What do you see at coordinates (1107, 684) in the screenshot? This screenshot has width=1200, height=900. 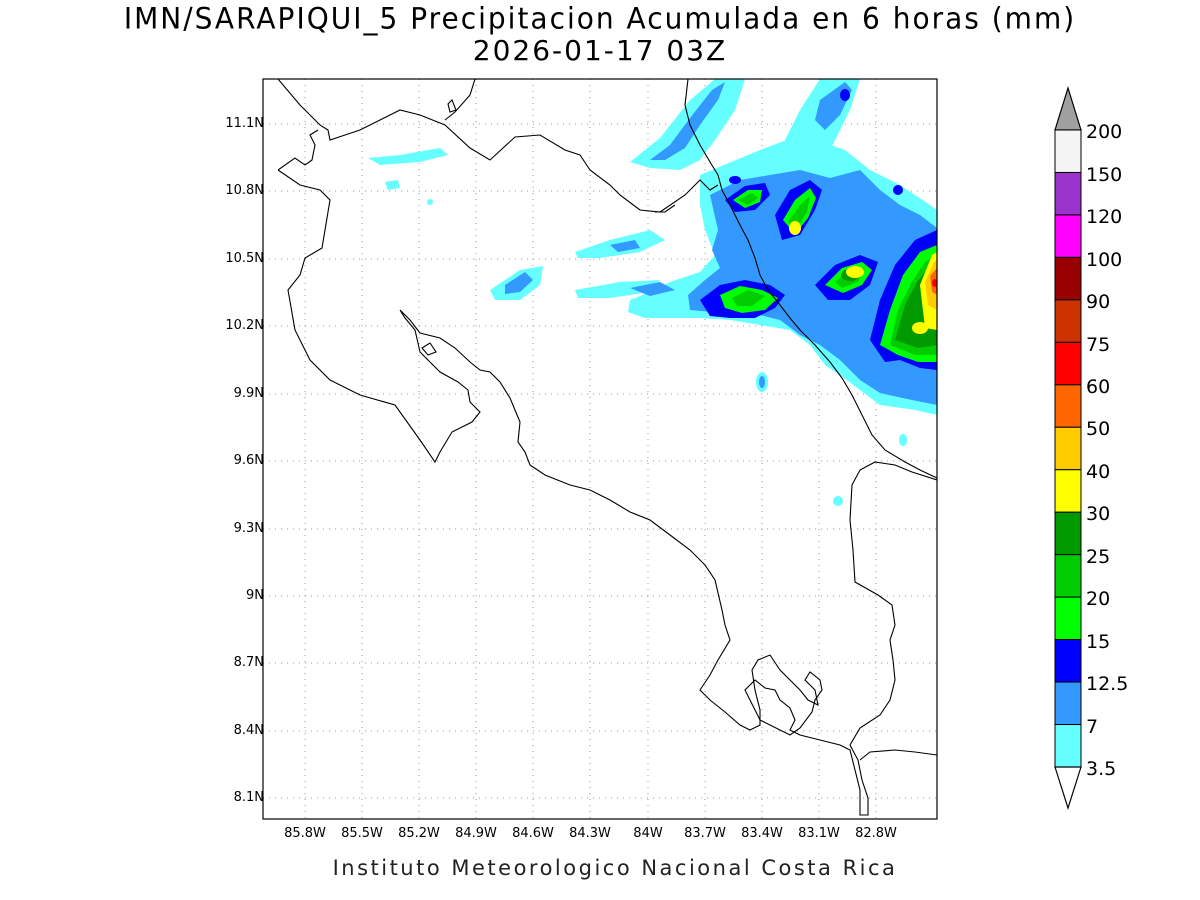 I see `colorbar-label: 12.5` at bounding box center [1107, 684].